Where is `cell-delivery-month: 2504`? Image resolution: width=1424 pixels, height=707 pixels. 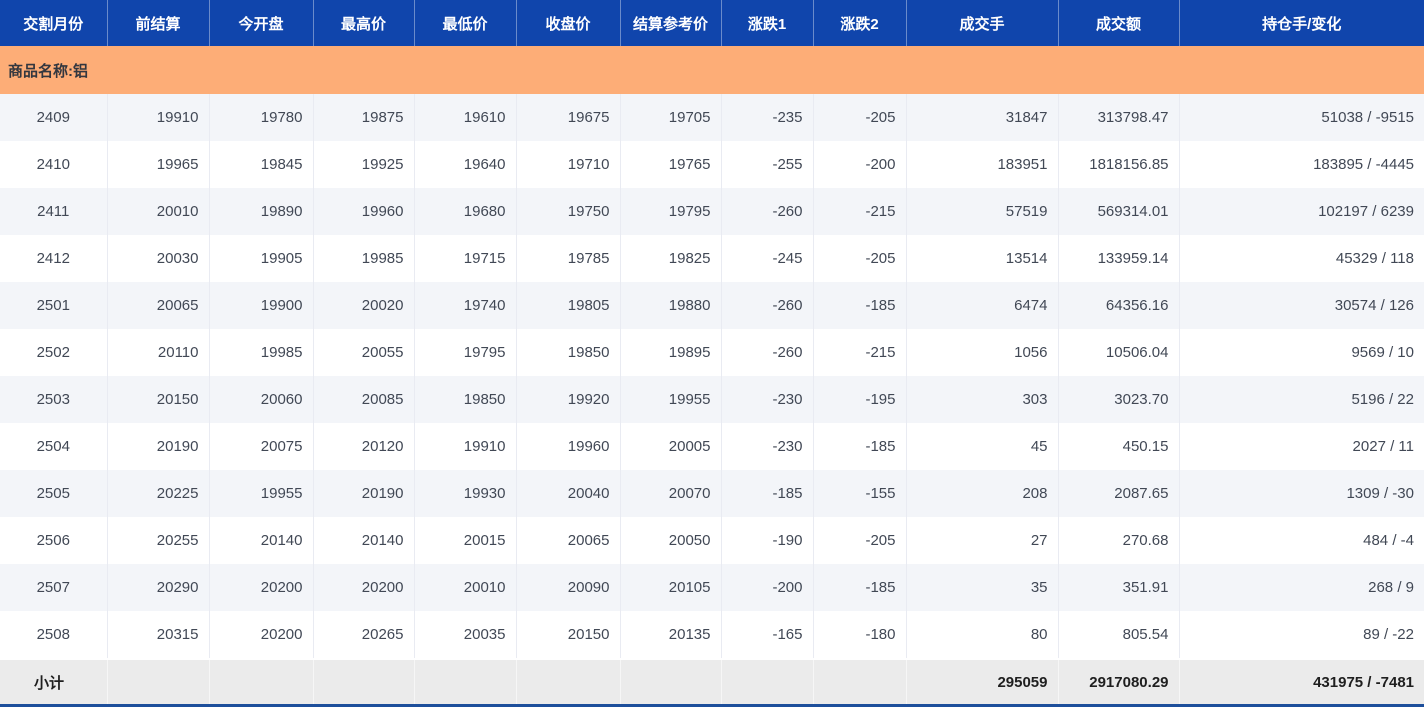 cell-delivery-month: 2504 is located at coordinates (54, 446).